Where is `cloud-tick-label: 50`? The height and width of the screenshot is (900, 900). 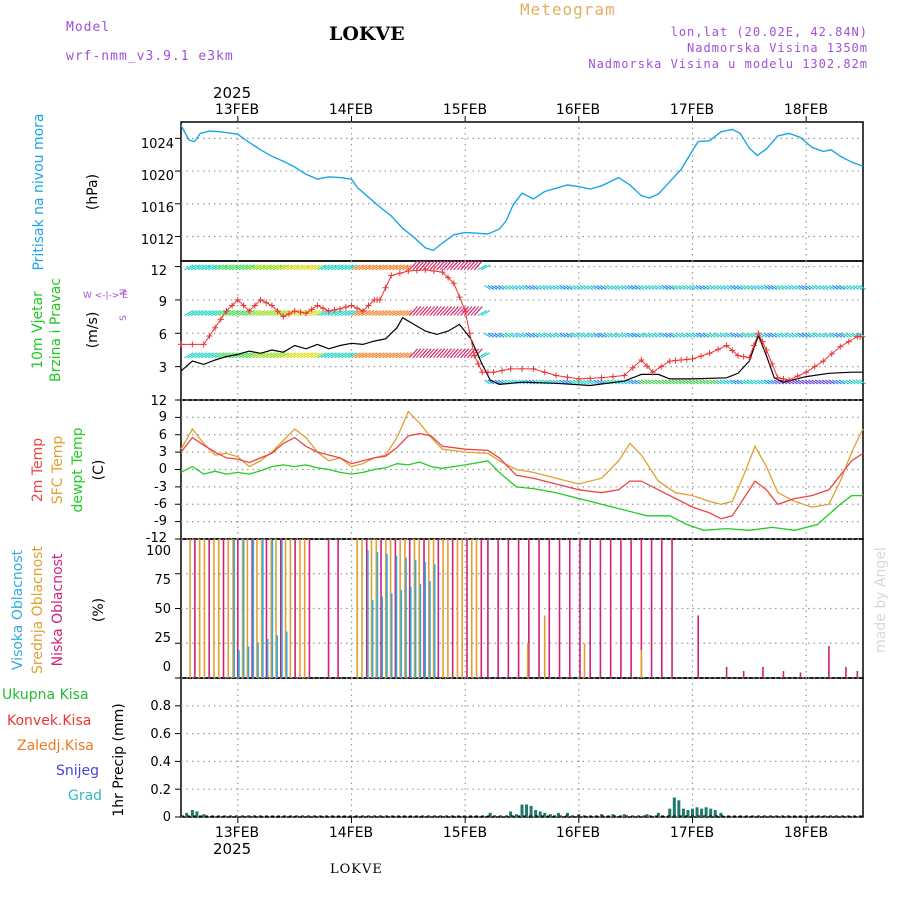 cloud-tick-label: 50 is located at coordinates (162, 609).